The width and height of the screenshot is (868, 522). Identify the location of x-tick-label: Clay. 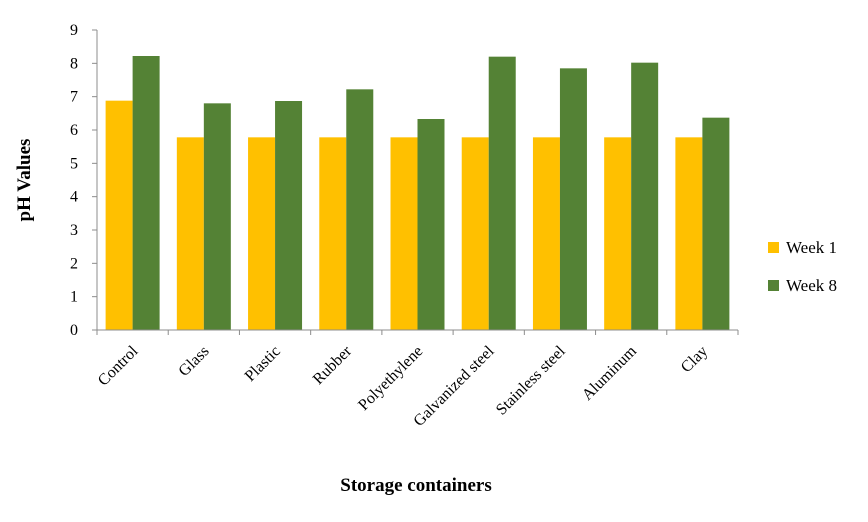
(694, 359).